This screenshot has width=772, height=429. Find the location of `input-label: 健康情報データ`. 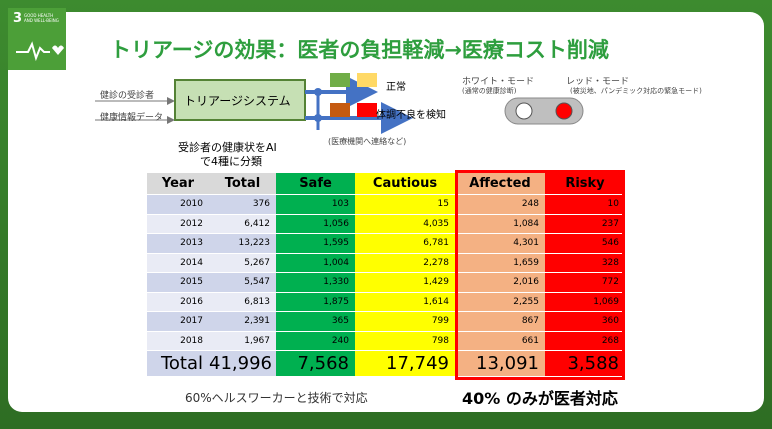

input-label: 健康情報データ is located at coordinates (132, 118).